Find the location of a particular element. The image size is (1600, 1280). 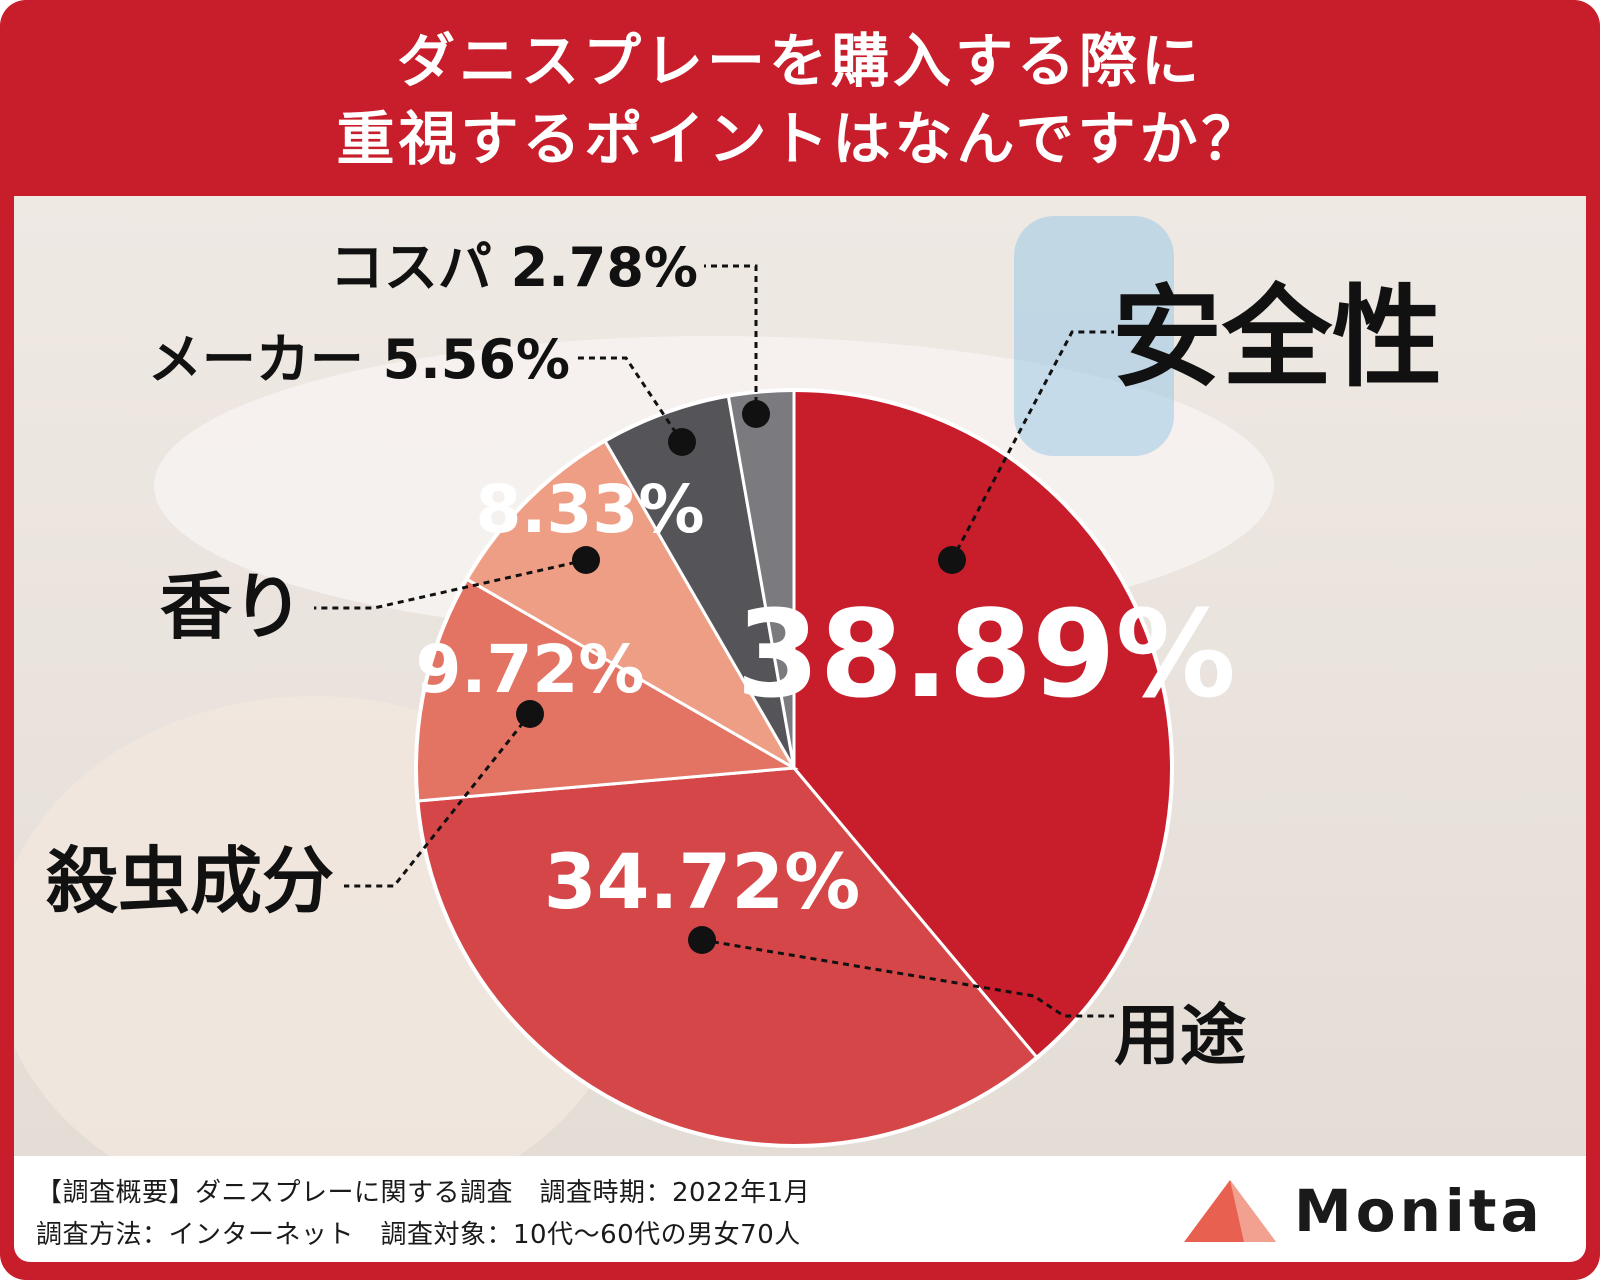

category-label-maker: メーカー 5.56% is located at coordinates (359, 359).